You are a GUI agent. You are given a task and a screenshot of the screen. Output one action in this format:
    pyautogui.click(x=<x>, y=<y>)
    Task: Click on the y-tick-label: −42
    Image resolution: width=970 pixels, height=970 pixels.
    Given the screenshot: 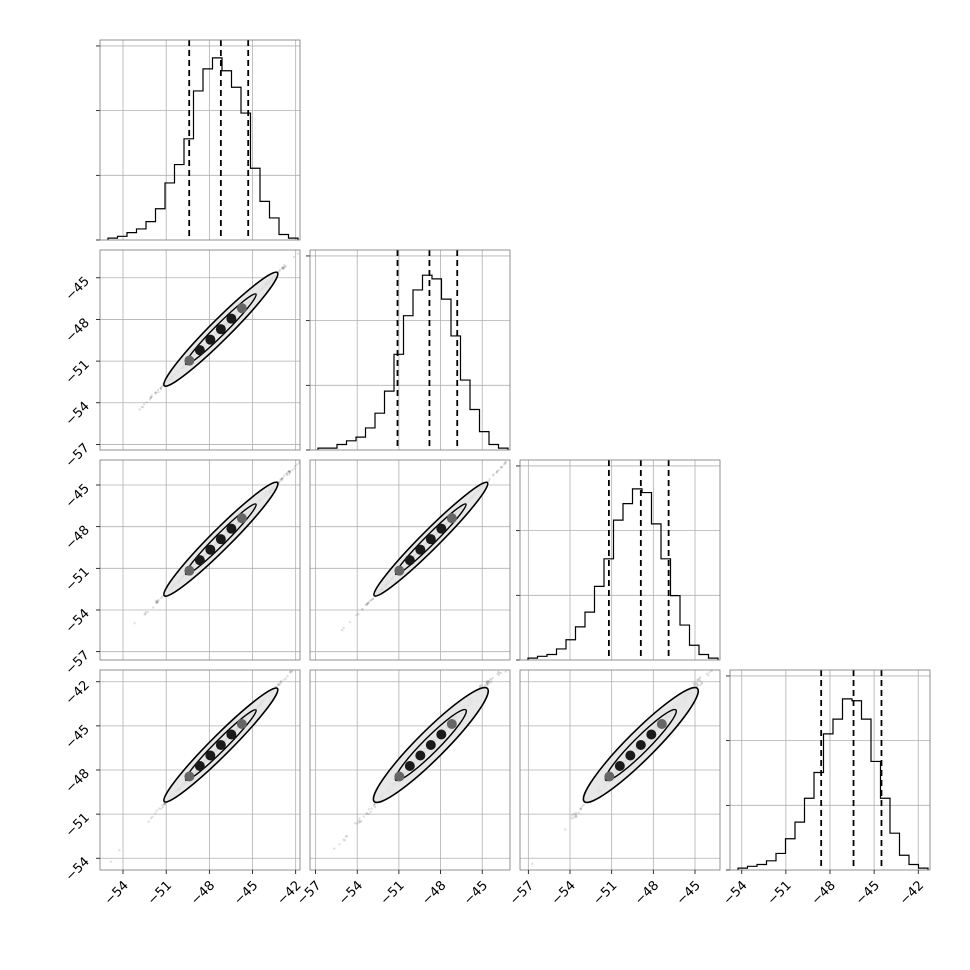 What is the action you would take?
    pyautogui.click(x=78, y=693)
    